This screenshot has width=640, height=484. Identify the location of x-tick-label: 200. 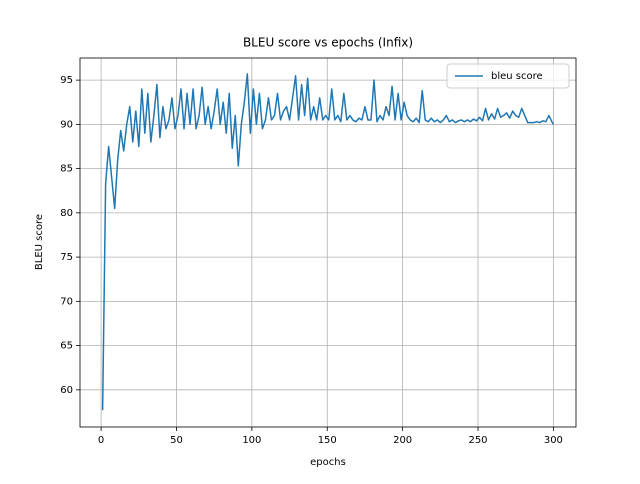
(402, 440).